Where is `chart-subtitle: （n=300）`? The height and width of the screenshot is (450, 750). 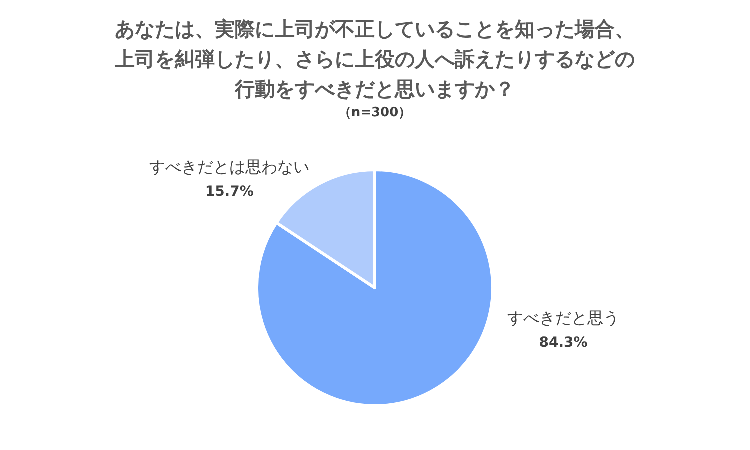 chart-subtitle: （n=300） is located at coordinates (375, 113).